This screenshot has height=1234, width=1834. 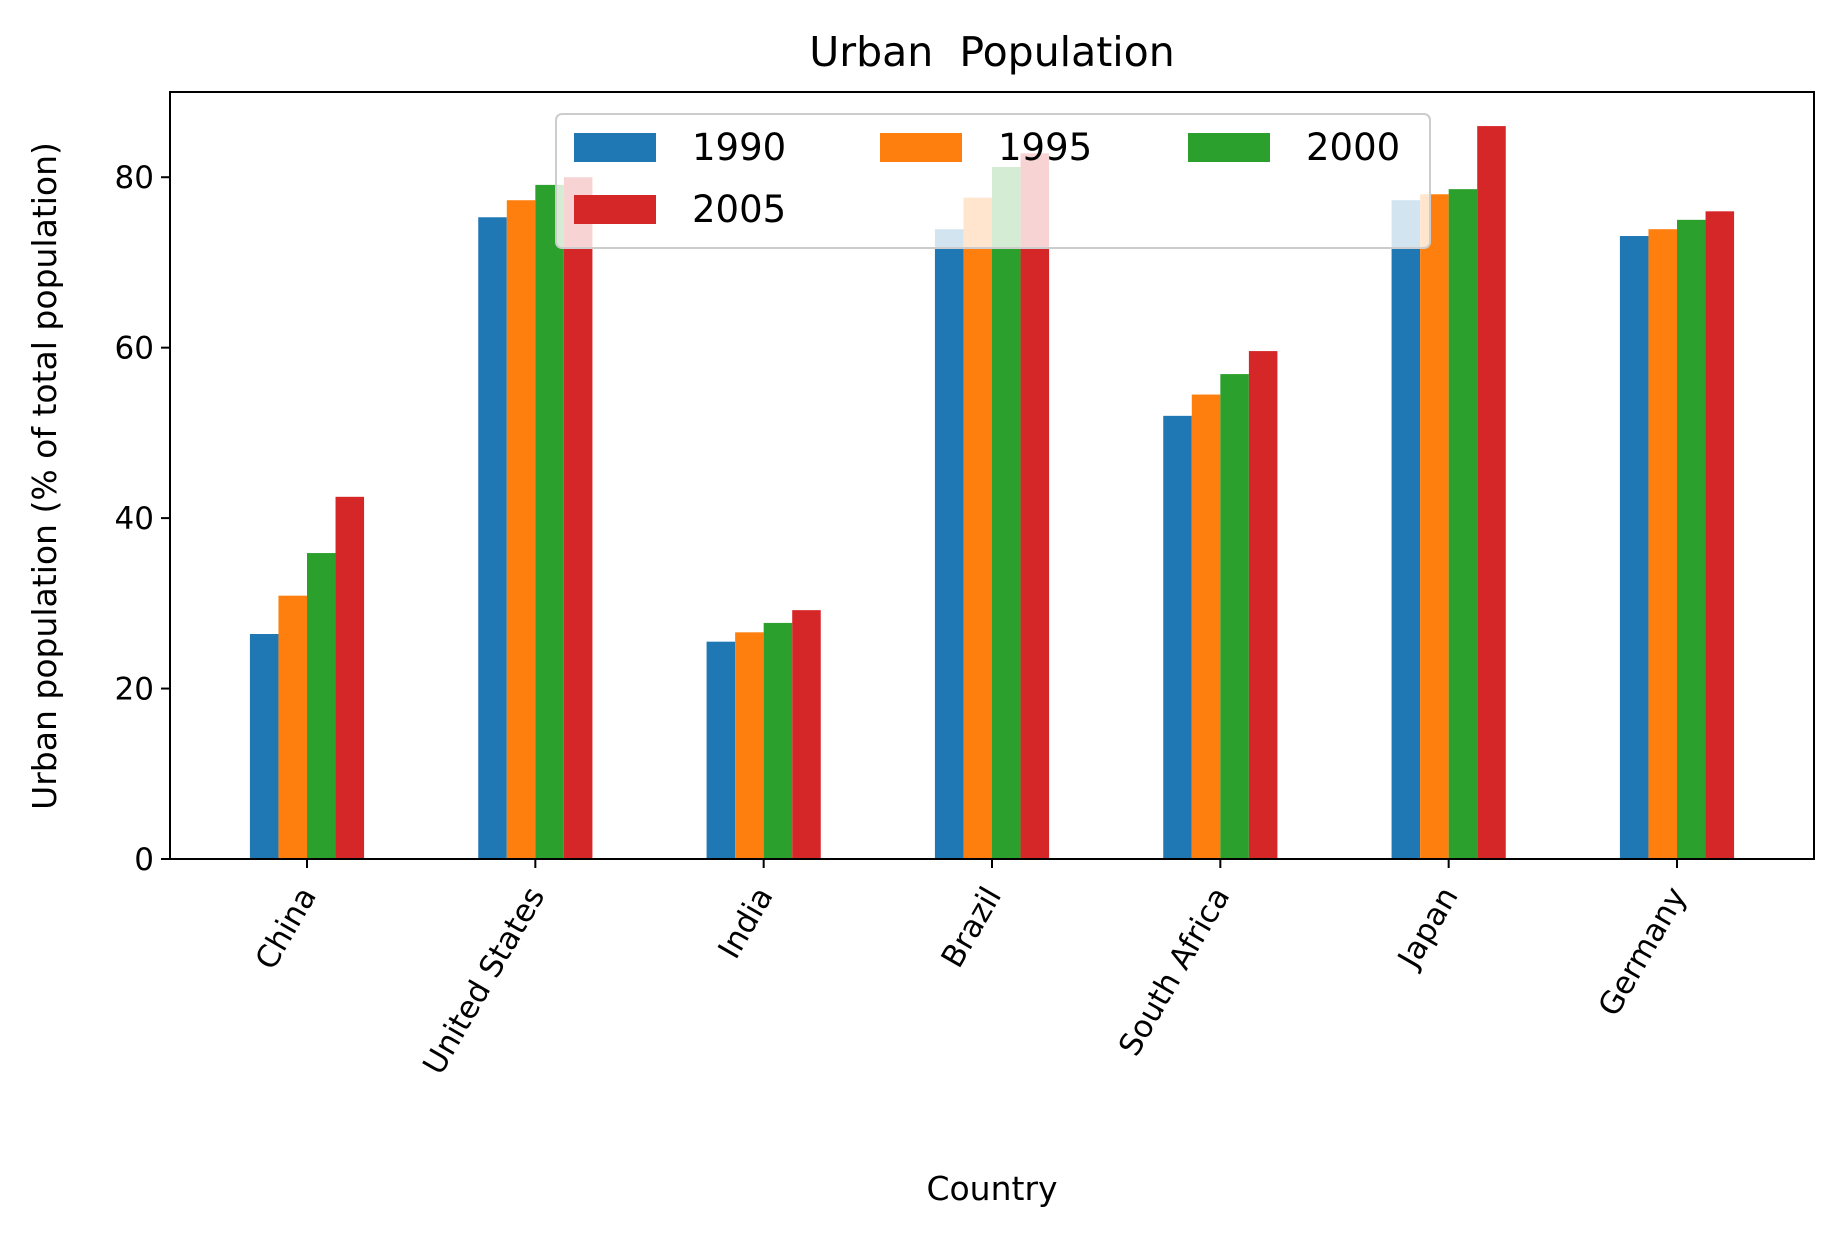 I want to click on y-tick-label: 40, so click(x=134, y=519).